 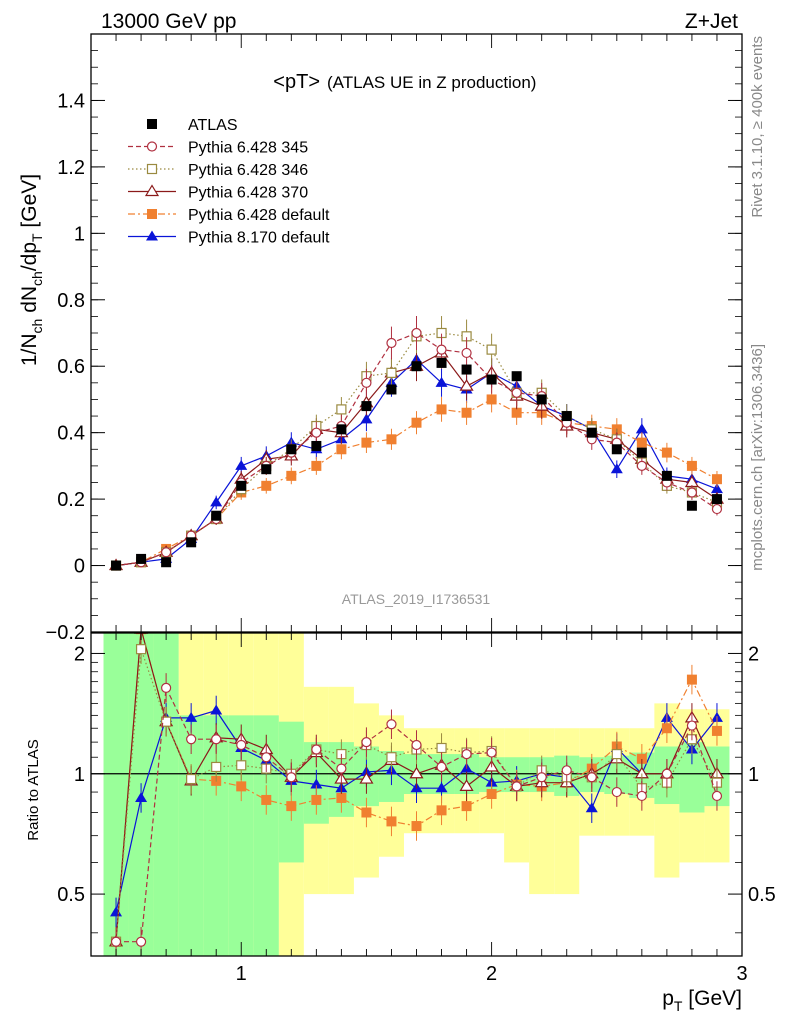 What do you see at coordinates (762, 895) in the screenshot?
I see `ratio-ytick-label-right: 0.5` at bounding box center [762, 895].